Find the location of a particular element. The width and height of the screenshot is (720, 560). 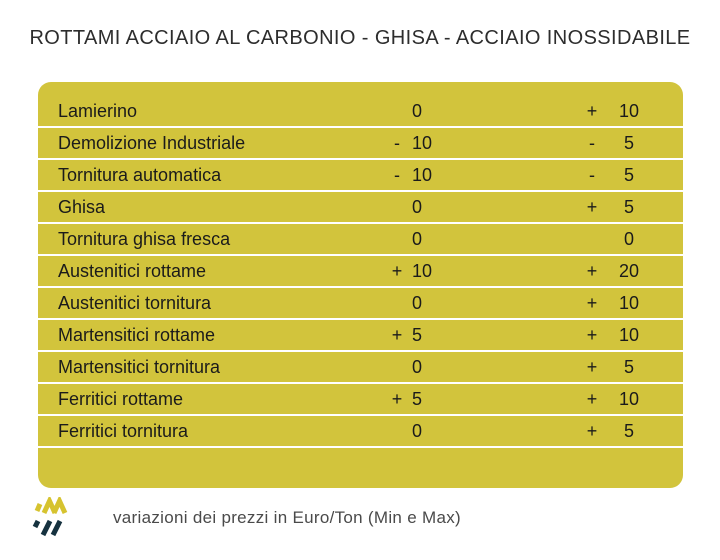

cell-max-value: 20 is located at coordinates (629, 271).